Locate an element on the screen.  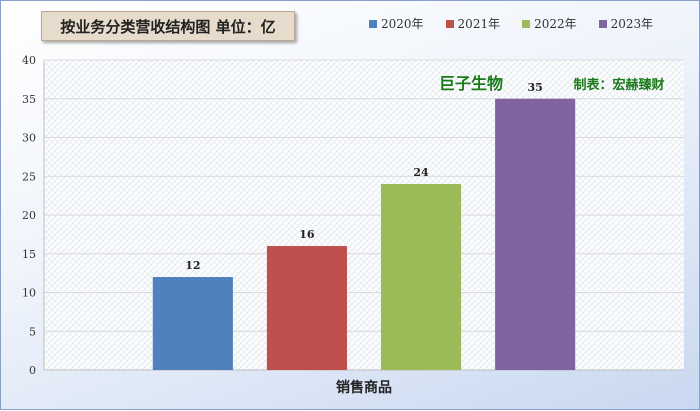
legend-item-2023: 2023年 is located at coordinates (626, 23).